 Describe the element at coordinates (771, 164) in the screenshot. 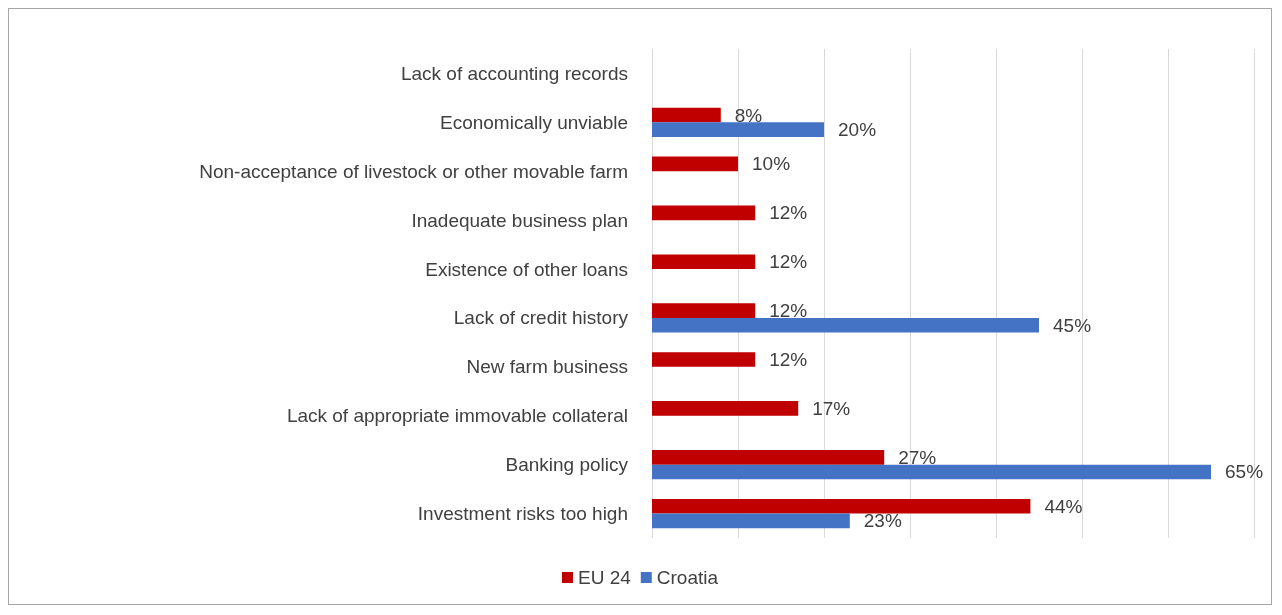

I see `data-label: 10%` at that location.